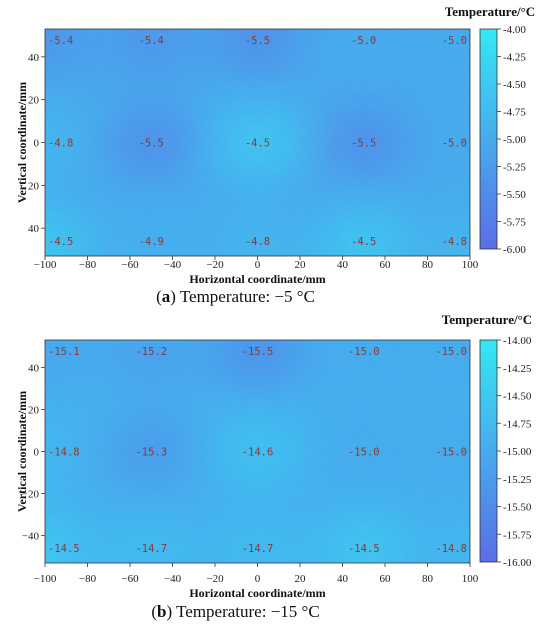 This screenshot has width=550, height=632. What do you see at coordinates (517, 563) in the screenshot?
I see `colorbar-tick-label: -16.00` at bounding box center [517, 563].